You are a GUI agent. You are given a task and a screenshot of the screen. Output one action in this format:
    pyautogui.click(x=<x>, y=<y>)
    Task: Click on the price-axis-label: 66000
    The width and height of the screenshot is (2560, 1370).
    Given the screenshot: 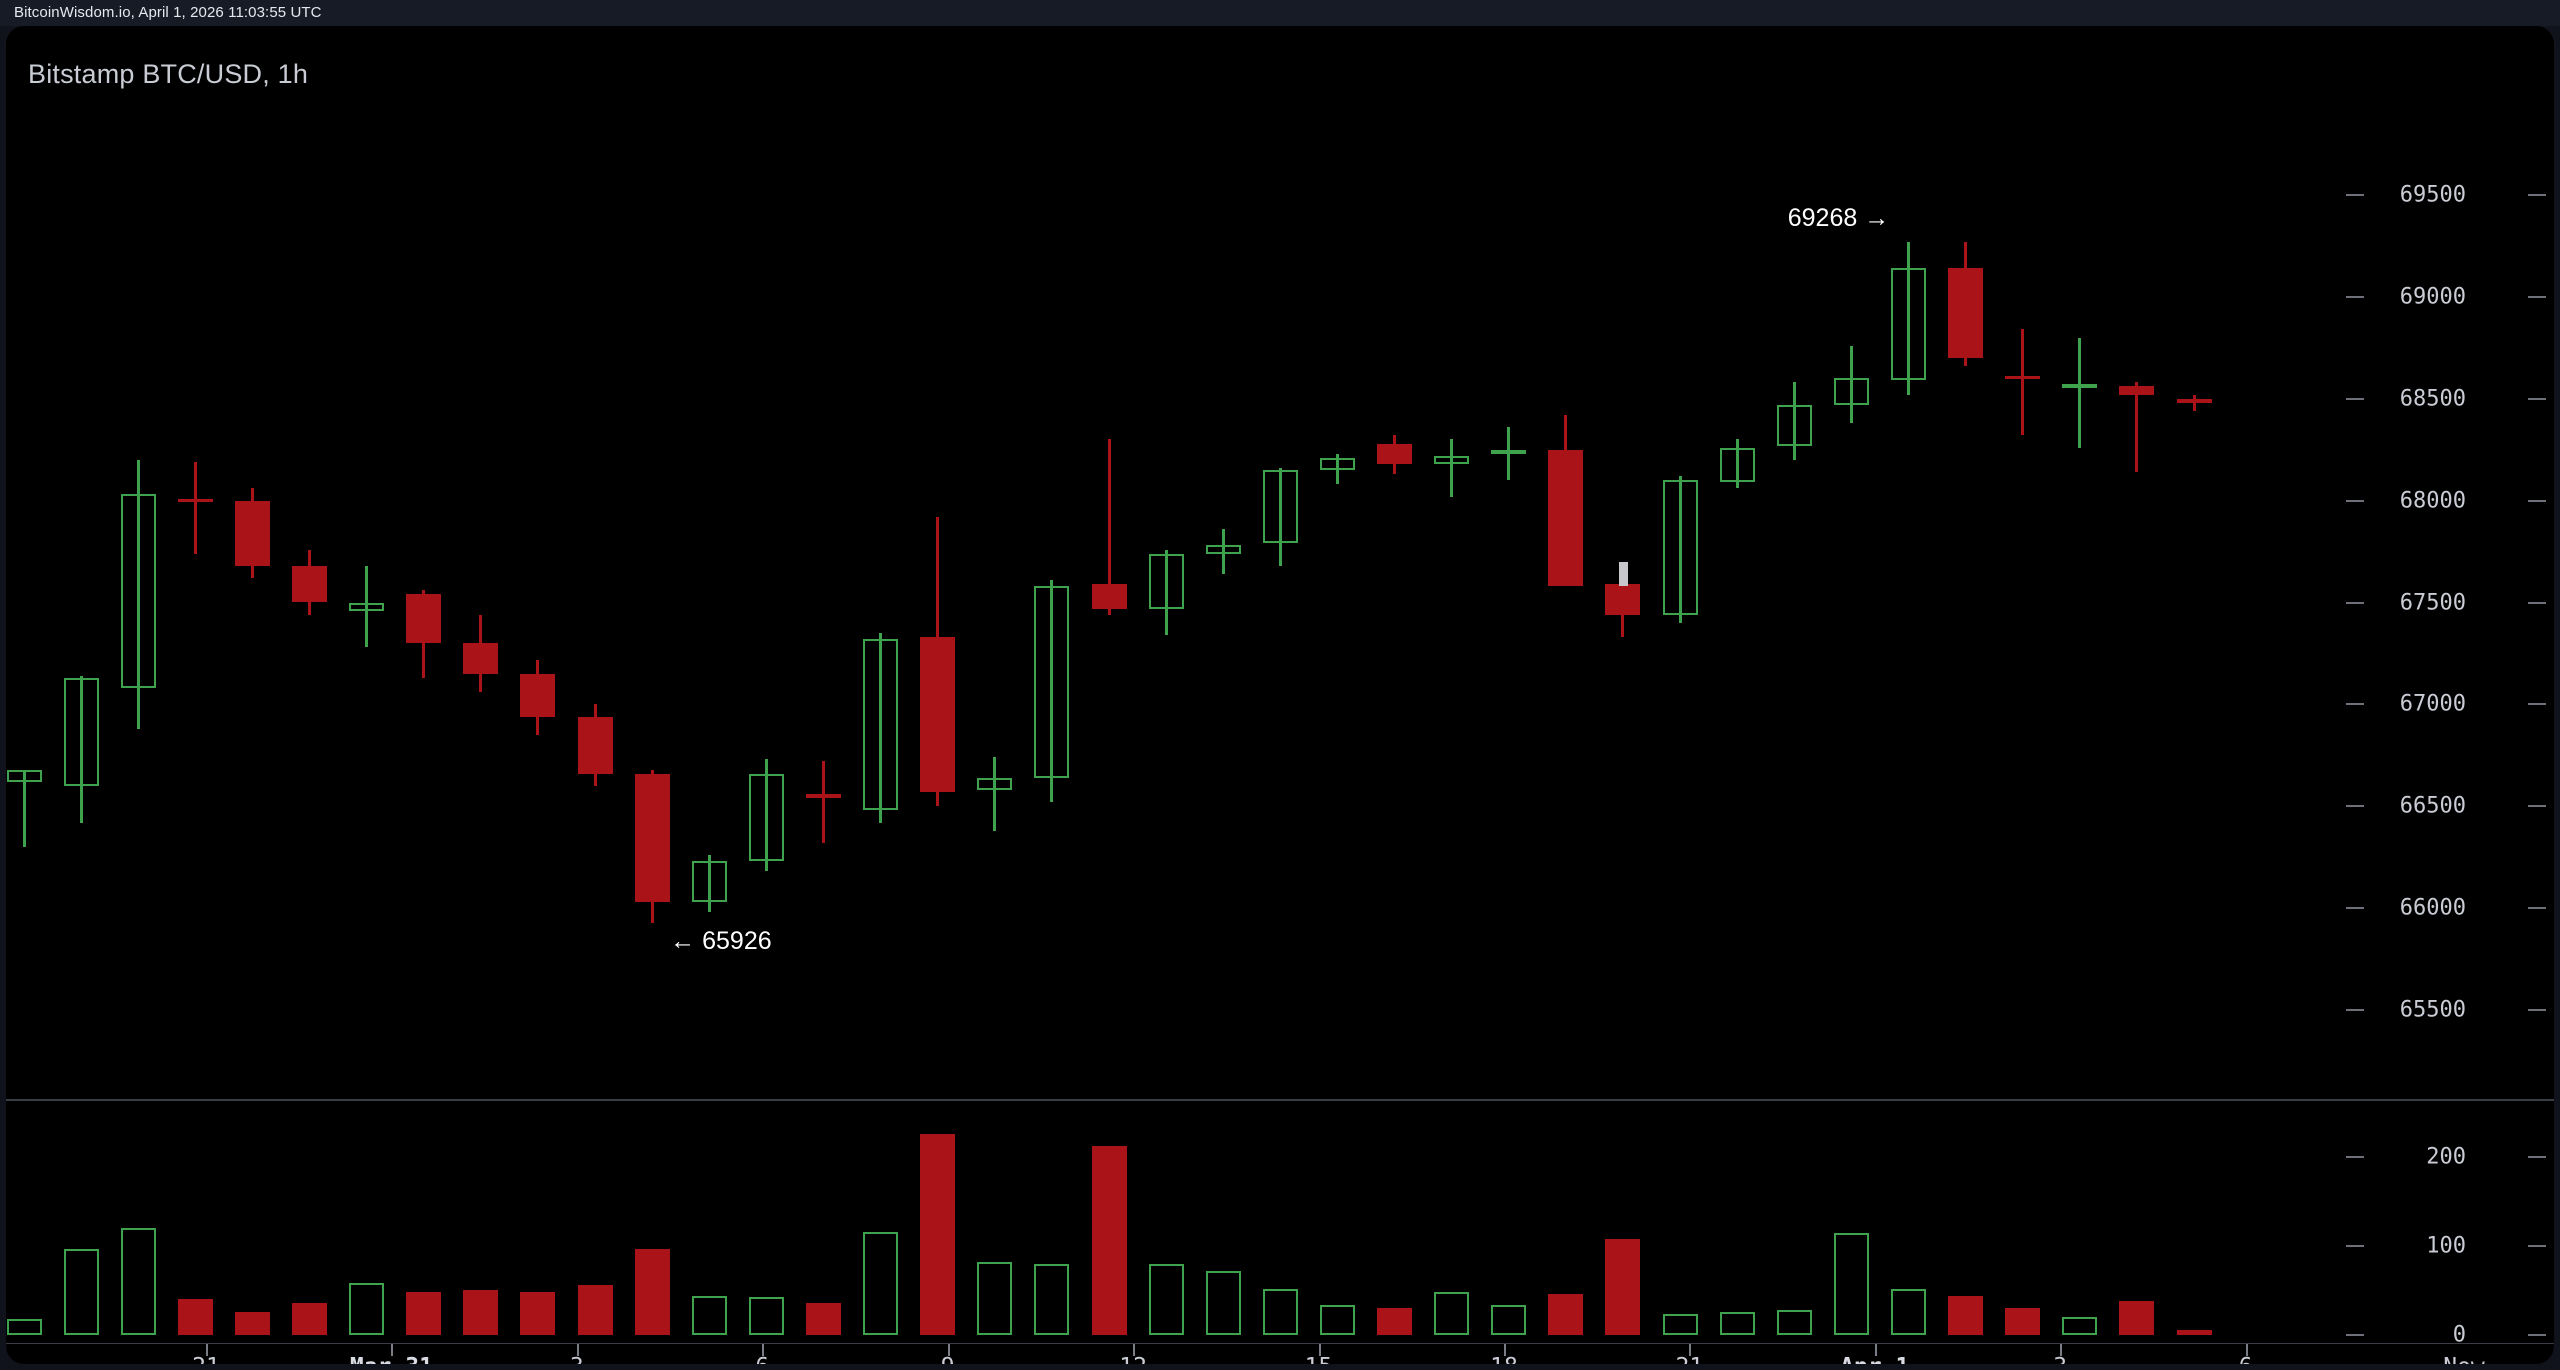 What is the action you would take?
    pyautogui.click(x=2432, y=908)
    